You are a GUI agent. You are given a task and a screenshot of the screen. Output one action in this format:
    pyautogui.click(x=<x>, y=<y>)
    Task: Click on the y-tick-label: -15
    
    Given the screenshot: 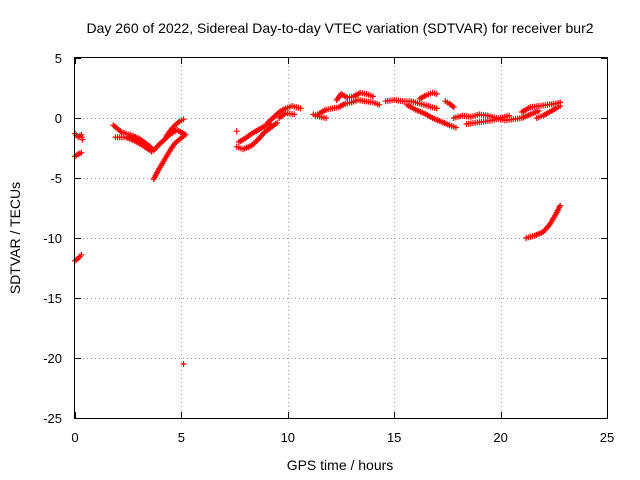 What is the action you would take?
    pyautogui.click(x=52, y=298)
    